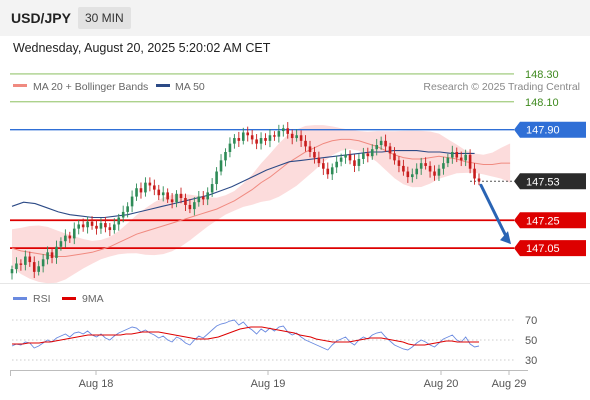 This screenshot has height=400, width=590. I want to click on level-tag-147.25, so click(550, 220).